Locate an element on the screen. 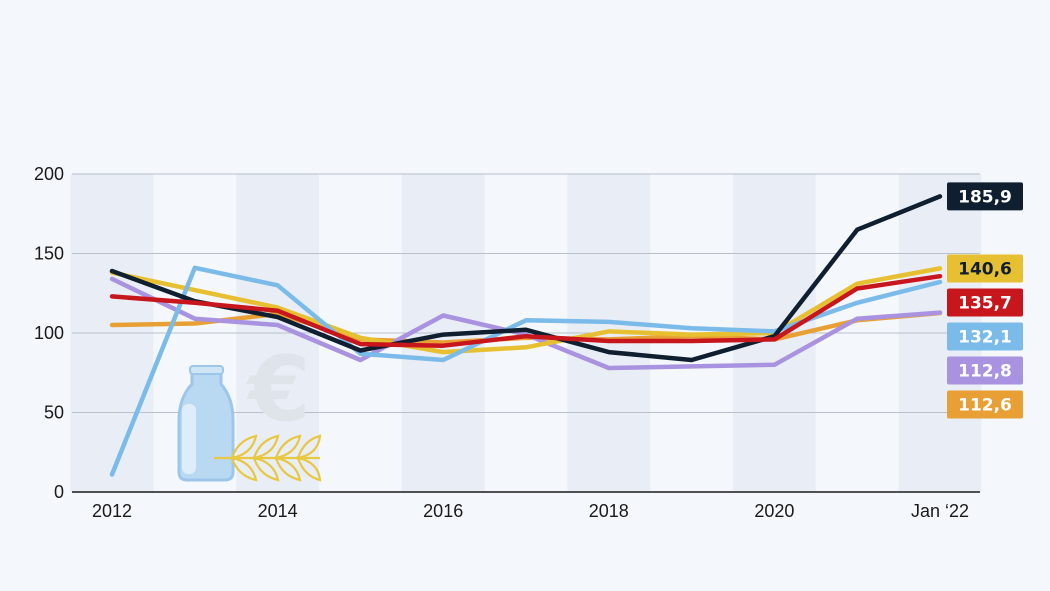  badge-value: 112,8 is located at coordinates (985, 371).